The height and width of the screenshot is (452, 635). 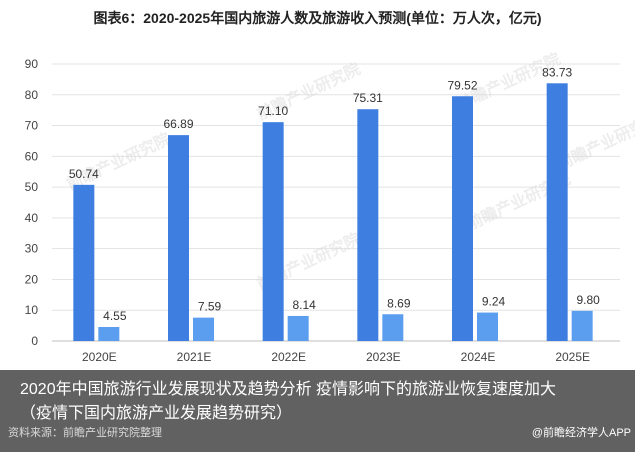 I want to click on x-tick-label: 2024E, so click(x=478, y=357).